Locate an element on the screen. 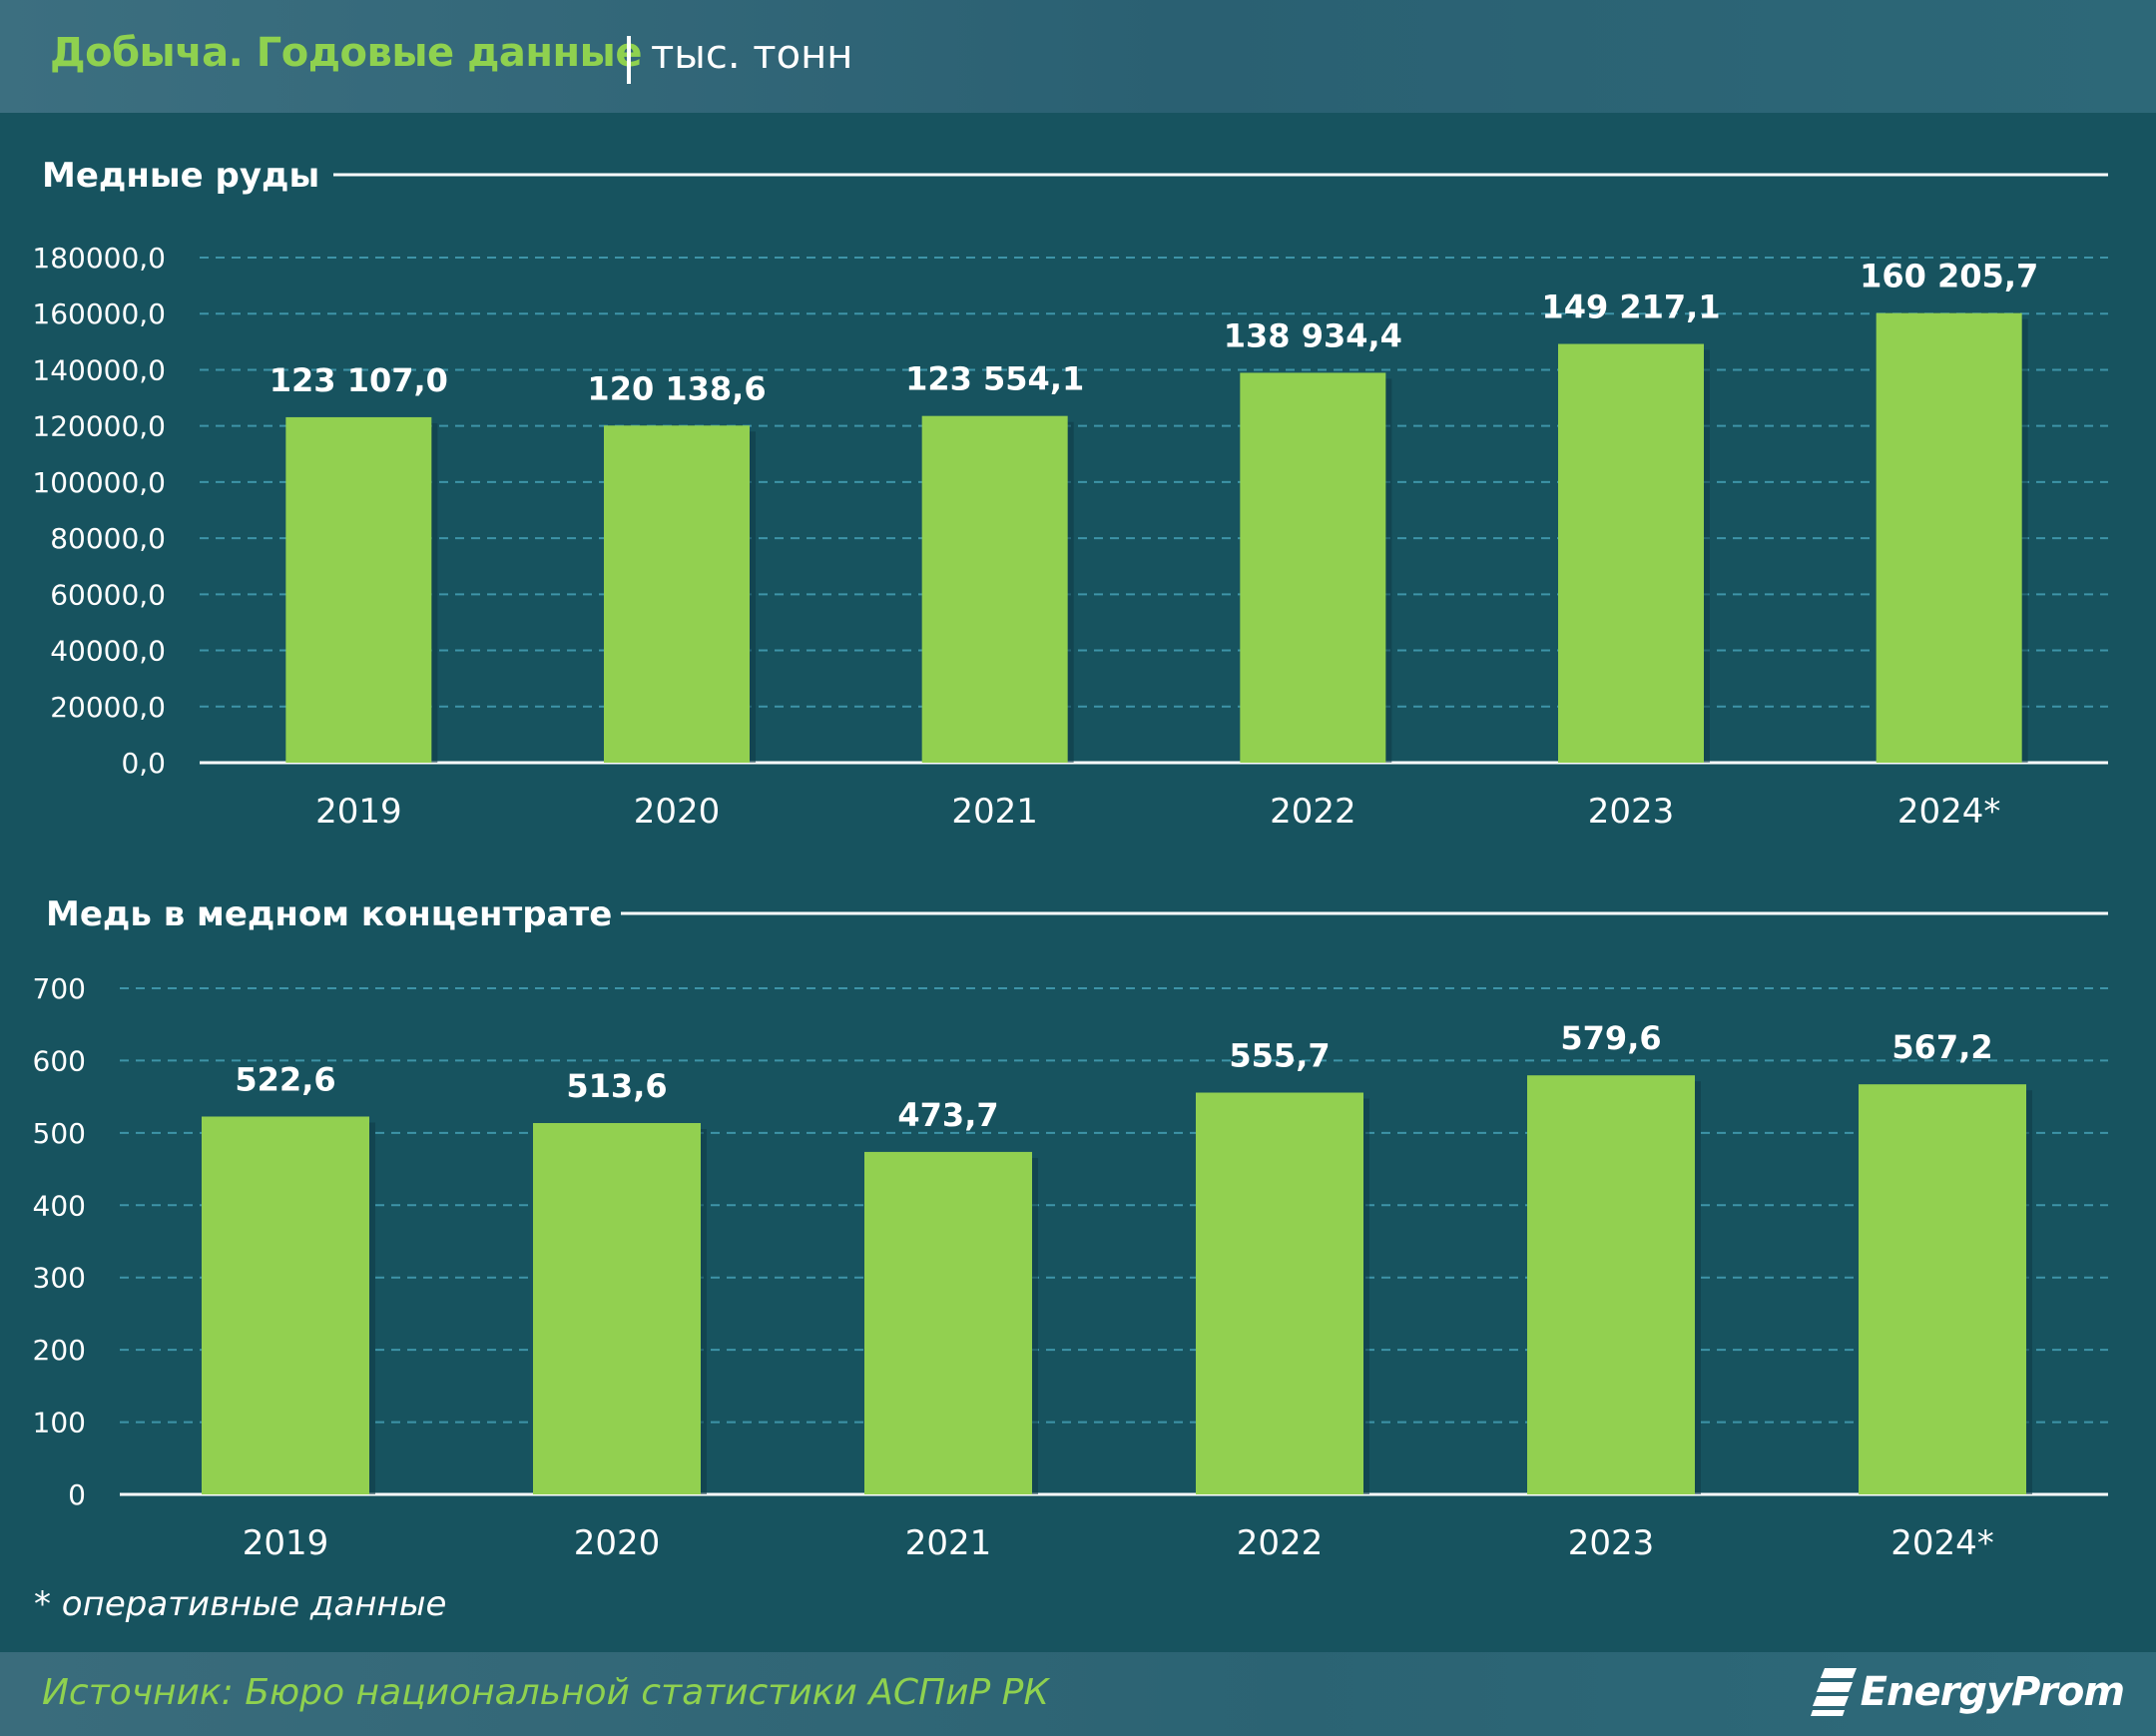  value-label: 123 554,1 is located at coordinates (994, 379).